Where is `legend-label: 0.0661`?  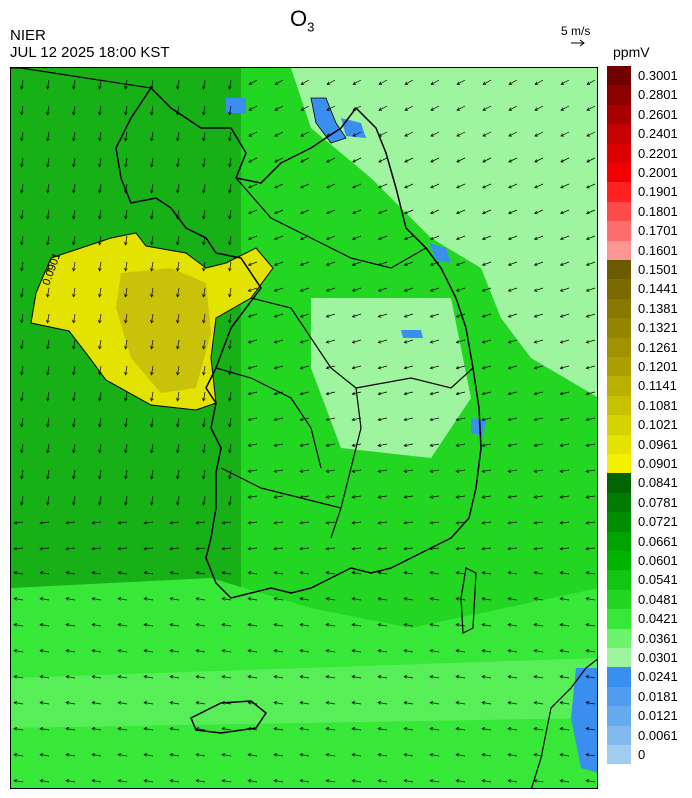 legend-label: 0.0661 is located at coordinates (658, 541).